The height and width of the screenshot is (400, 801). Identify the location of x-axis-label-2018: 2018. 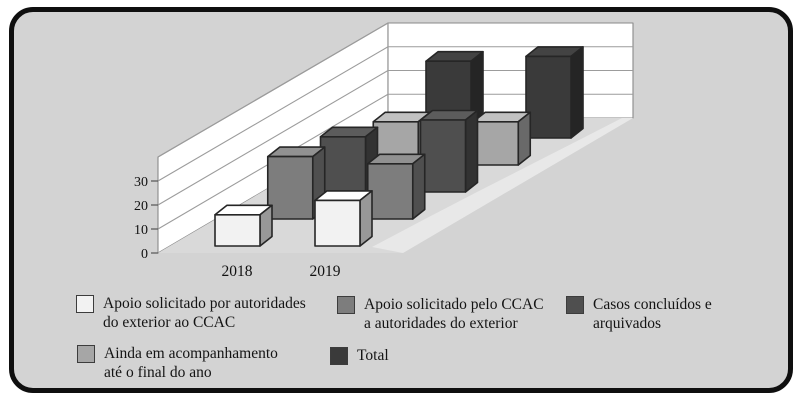
(237, 271).